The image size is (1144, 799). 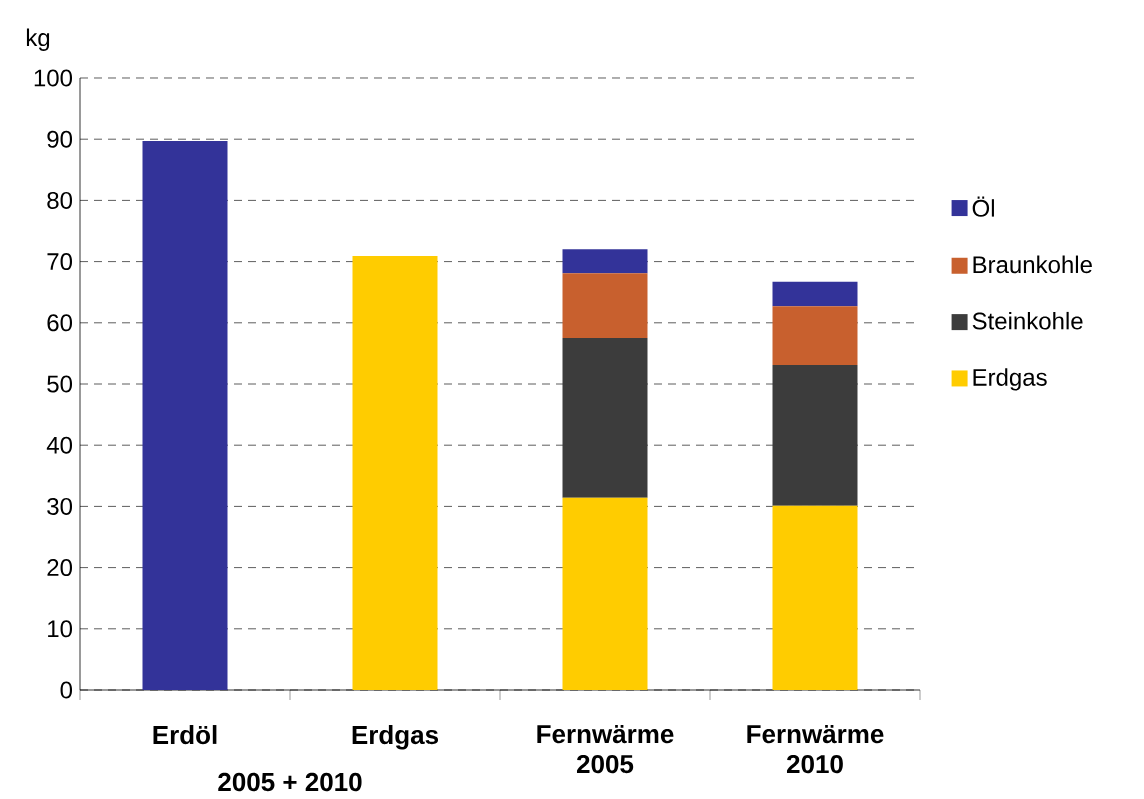 I want to click on y-tick-label: 0, so click(x=66, y=690).